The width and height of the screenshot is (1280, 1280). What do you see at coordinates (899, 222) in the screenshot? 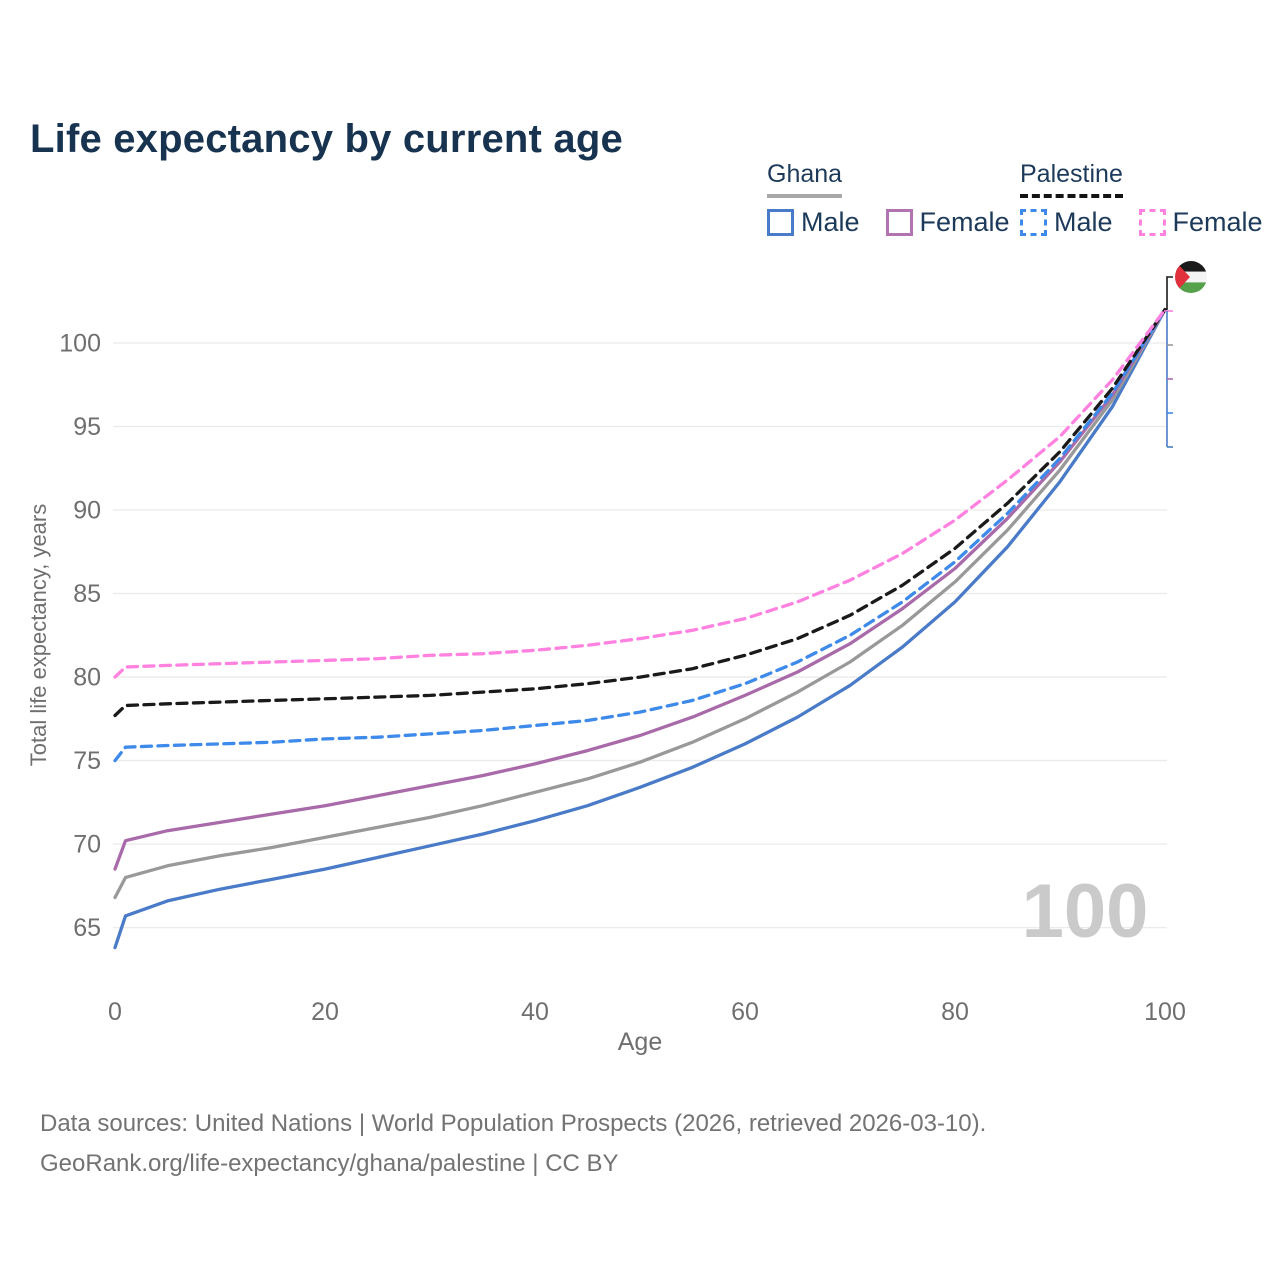
I see `ghana-female-swatch-icon` at bounding box center [899, 222].